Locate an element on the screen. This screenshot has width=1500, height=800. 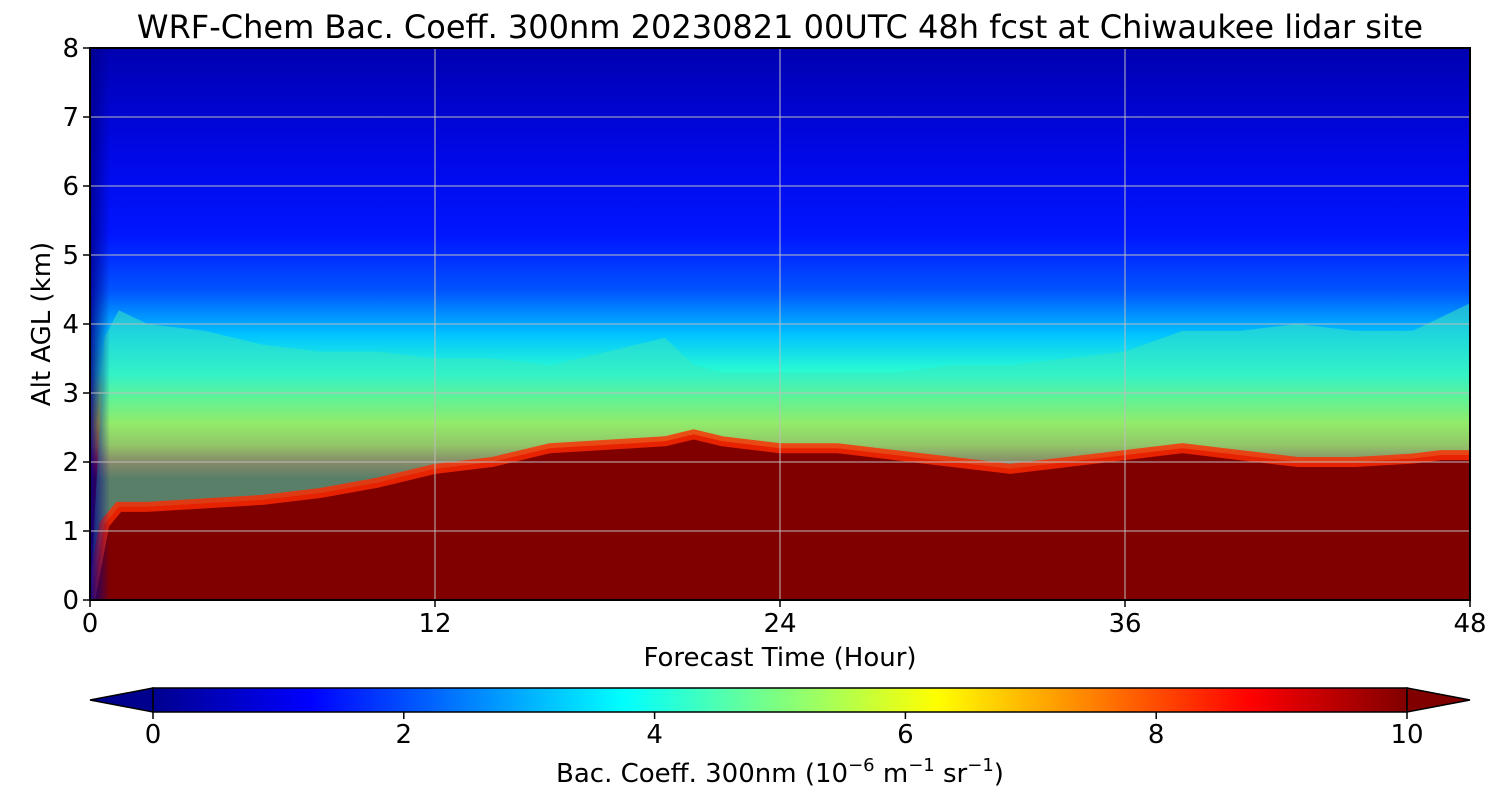
x-tick-label: 12 is located at coordinates (434, 624).